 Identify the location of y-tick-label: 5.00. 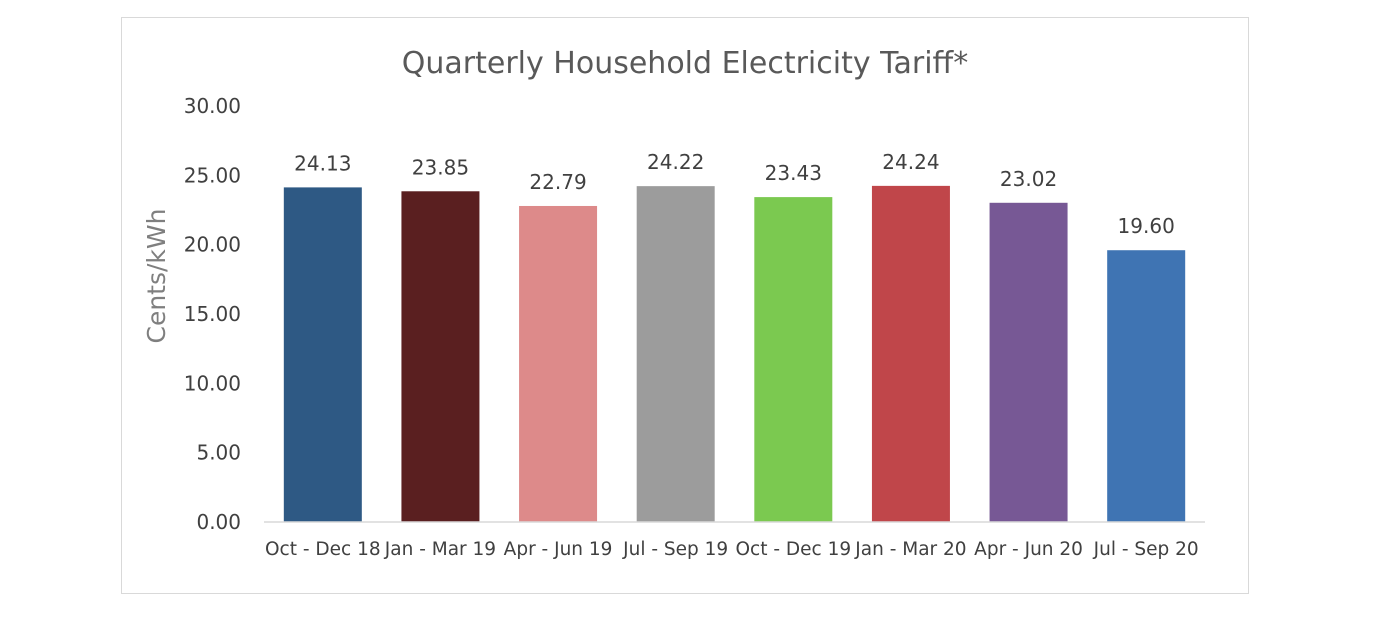
(218, 453).